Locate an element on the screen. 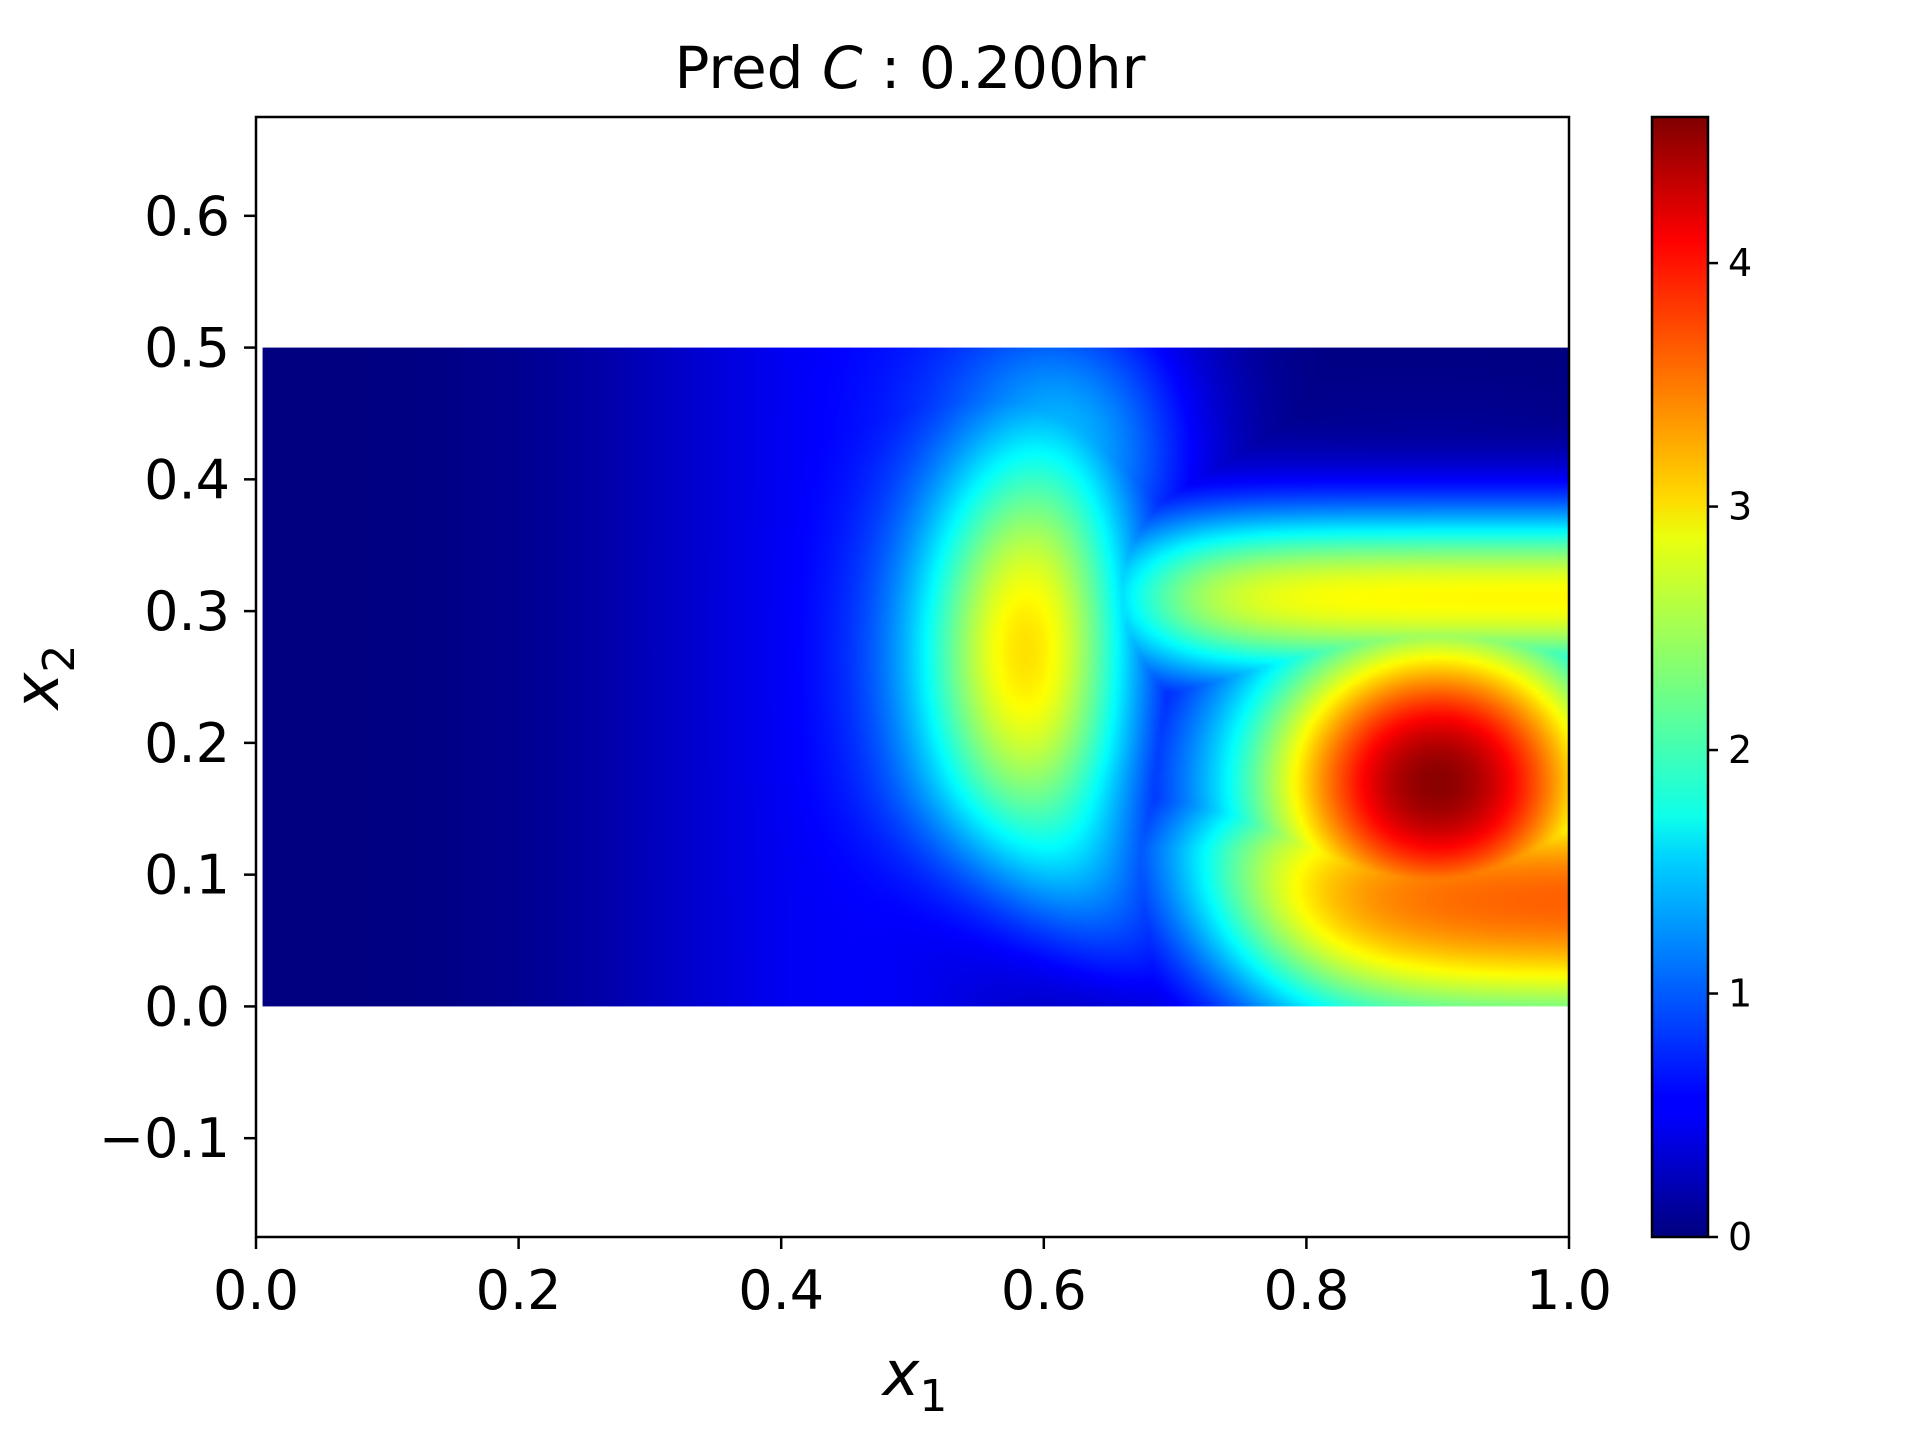 This screenshot has height=1440, width=1920. colorbar: 0 1 2 3 4 is located at coordinates (1701, 687).